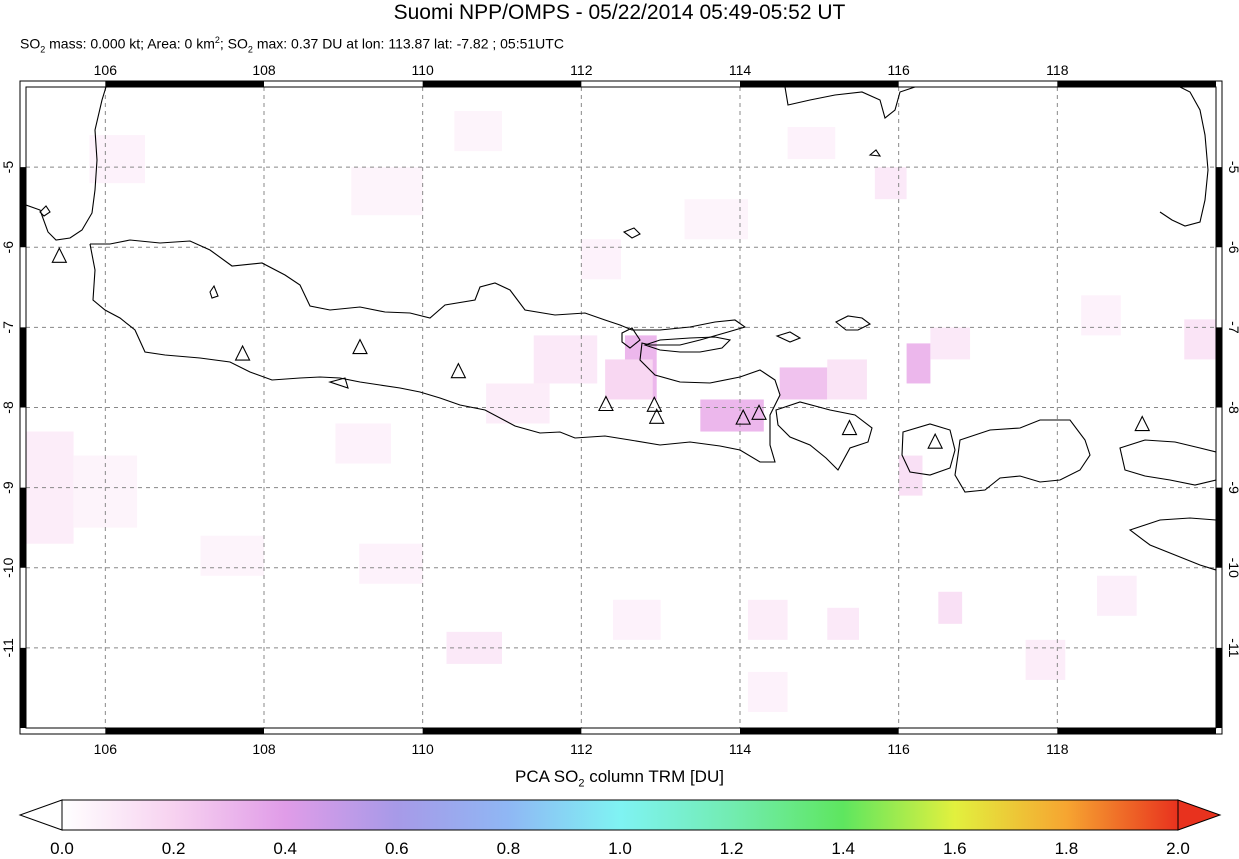 This screenshot has height=859, width=1239. Describe the element at coordinates (631, 233) in the screenshot. I see `coast-karimunjawa` at that location.